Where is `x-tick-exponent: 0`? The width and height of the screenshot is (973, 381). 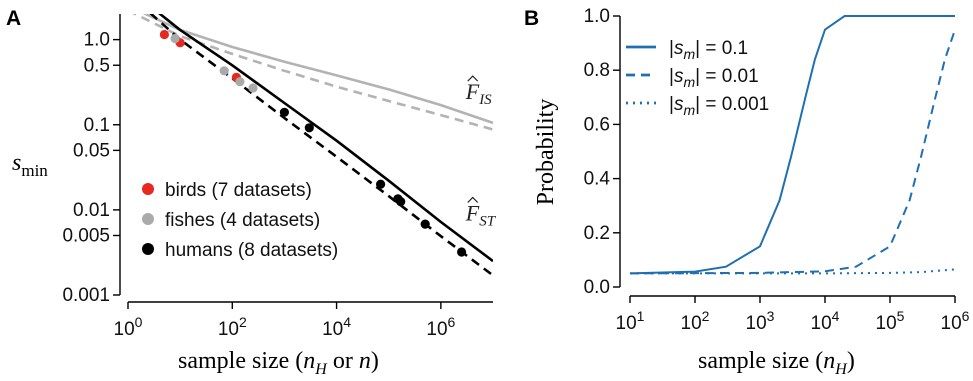 x-tick-exponent: 0 is located at coordinates (139, 322).